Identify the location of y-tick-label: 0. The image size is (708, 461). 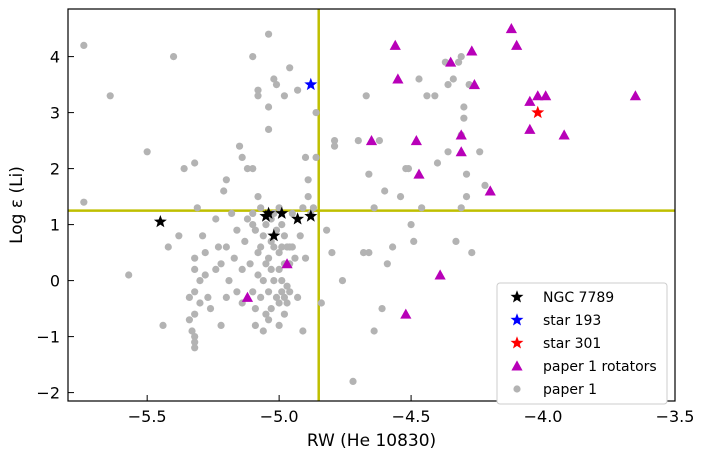
(55, 281).